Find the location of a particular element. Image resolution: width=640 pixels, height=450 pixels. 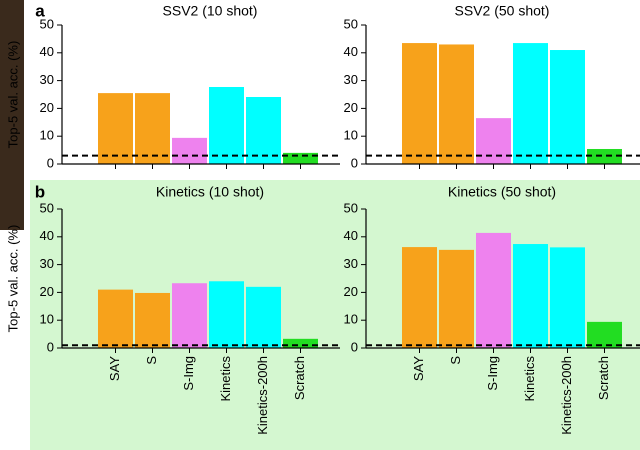

chart-title: SSV2 (10 shot) is located at coordinates (210, 11).